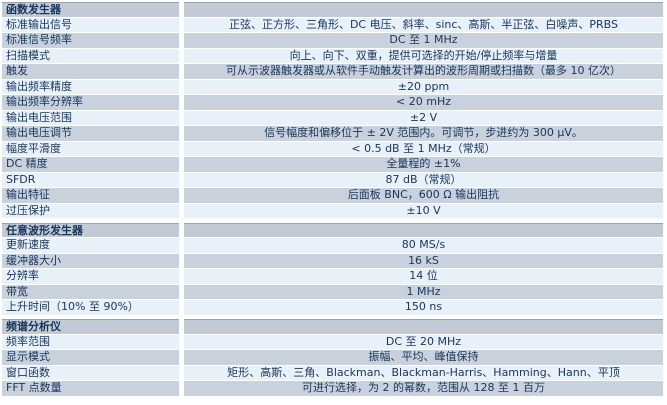 Image resolution: width=667 pixels, height=405 pixels. What do you see at coordinates (423, 357) in the screenshot?
I see `spec-value: 振幅、平均、峰值保持` at bounding box center [423, 357].